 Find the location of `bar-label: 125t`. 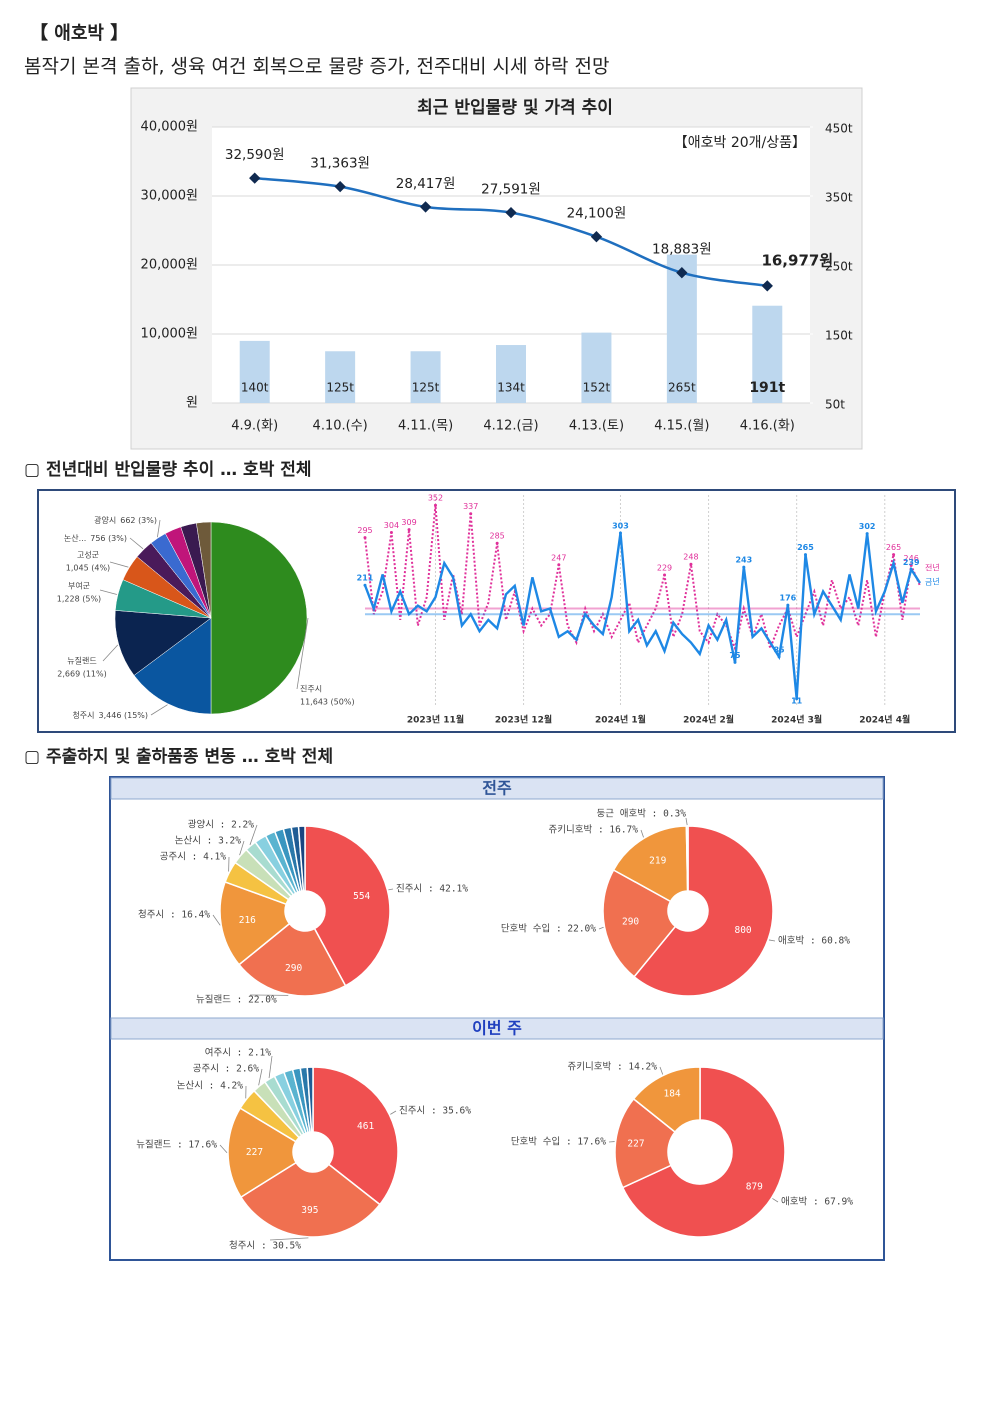

bar-label: 125t is located at coordinates (426, 388).